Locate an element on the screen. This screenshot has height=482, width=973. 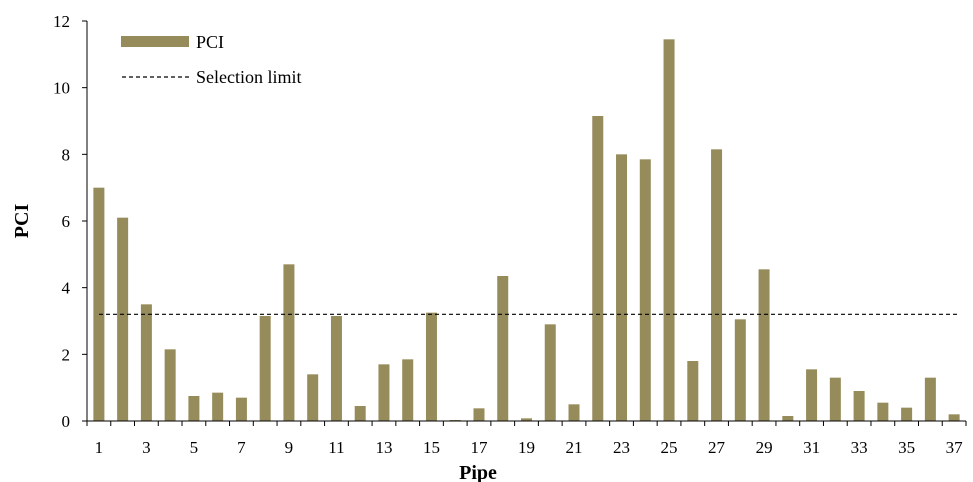
y-axis-tick-labels: 0 2 4 6 8 10 12 is located at coordinates (62, 221).